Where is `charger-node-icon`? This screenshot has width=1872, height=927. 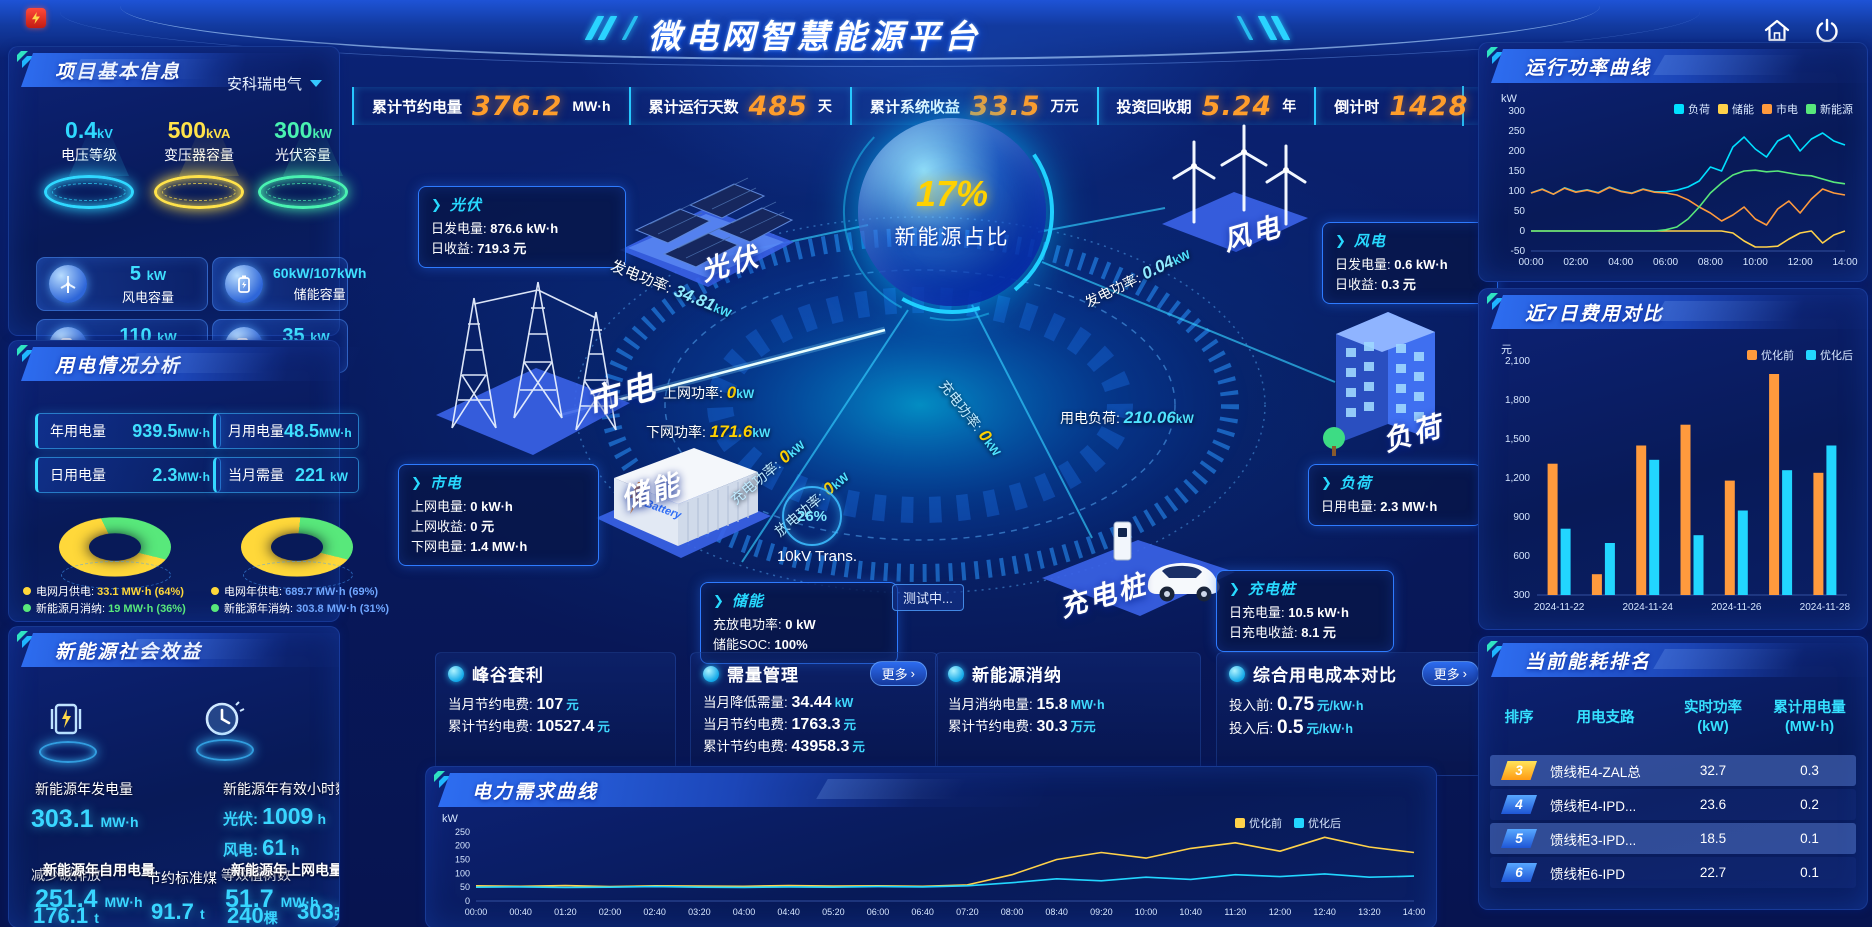 charger-node-icon is located at coordinates (1138, 568).